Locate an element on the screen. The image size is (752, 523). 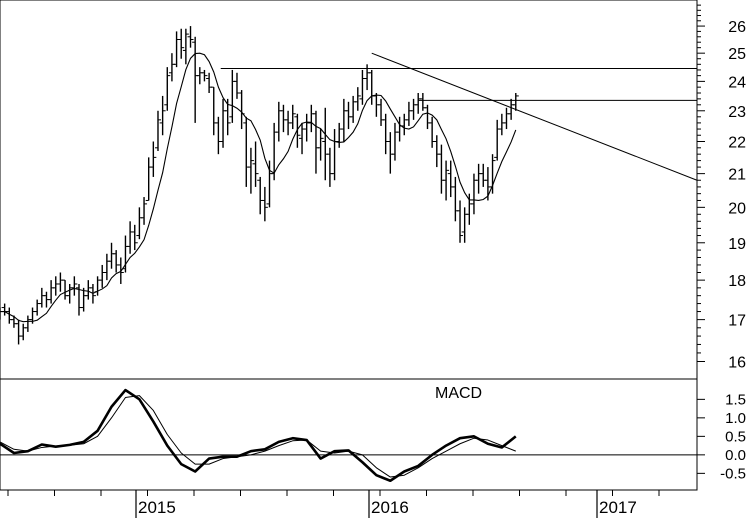
macd-line is located at coordinates (258, 435).